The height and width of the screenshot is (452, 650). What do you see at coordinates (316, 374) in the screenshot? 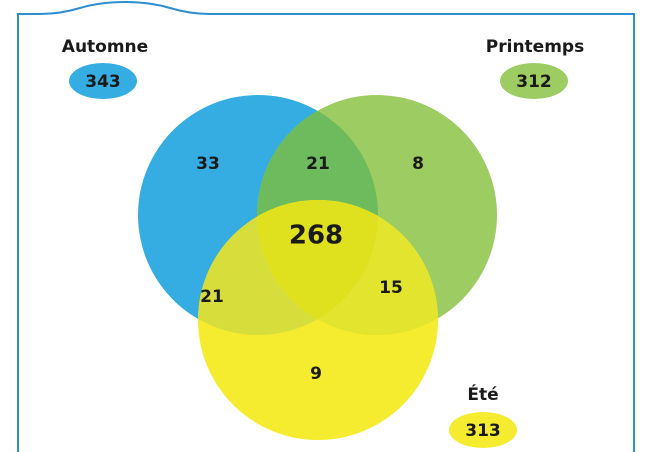
I see `region-value: 9` at bounding box center [316, 374].